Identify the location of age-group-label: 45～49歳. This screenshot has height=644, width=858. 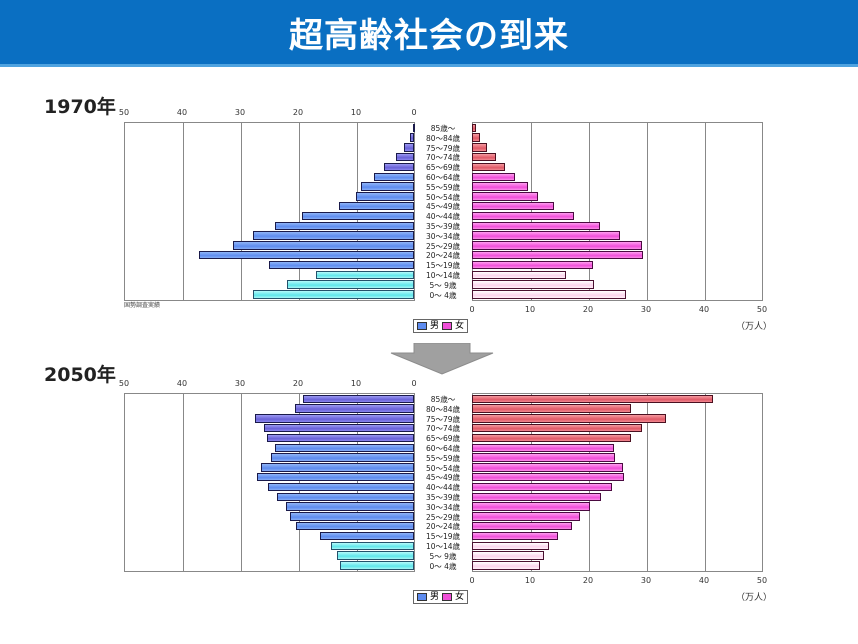
(443, 478).